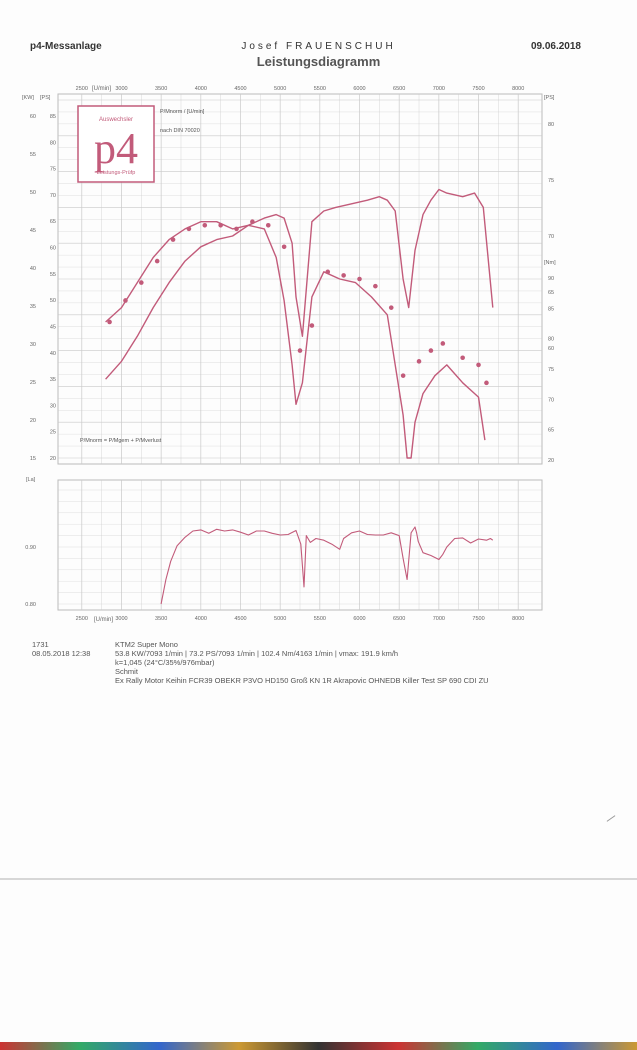 This screenshot has width=637, height=1050. Describe the element at coordinates (116, 148) in the screenshot. I see `logo-text: p4` at that location.